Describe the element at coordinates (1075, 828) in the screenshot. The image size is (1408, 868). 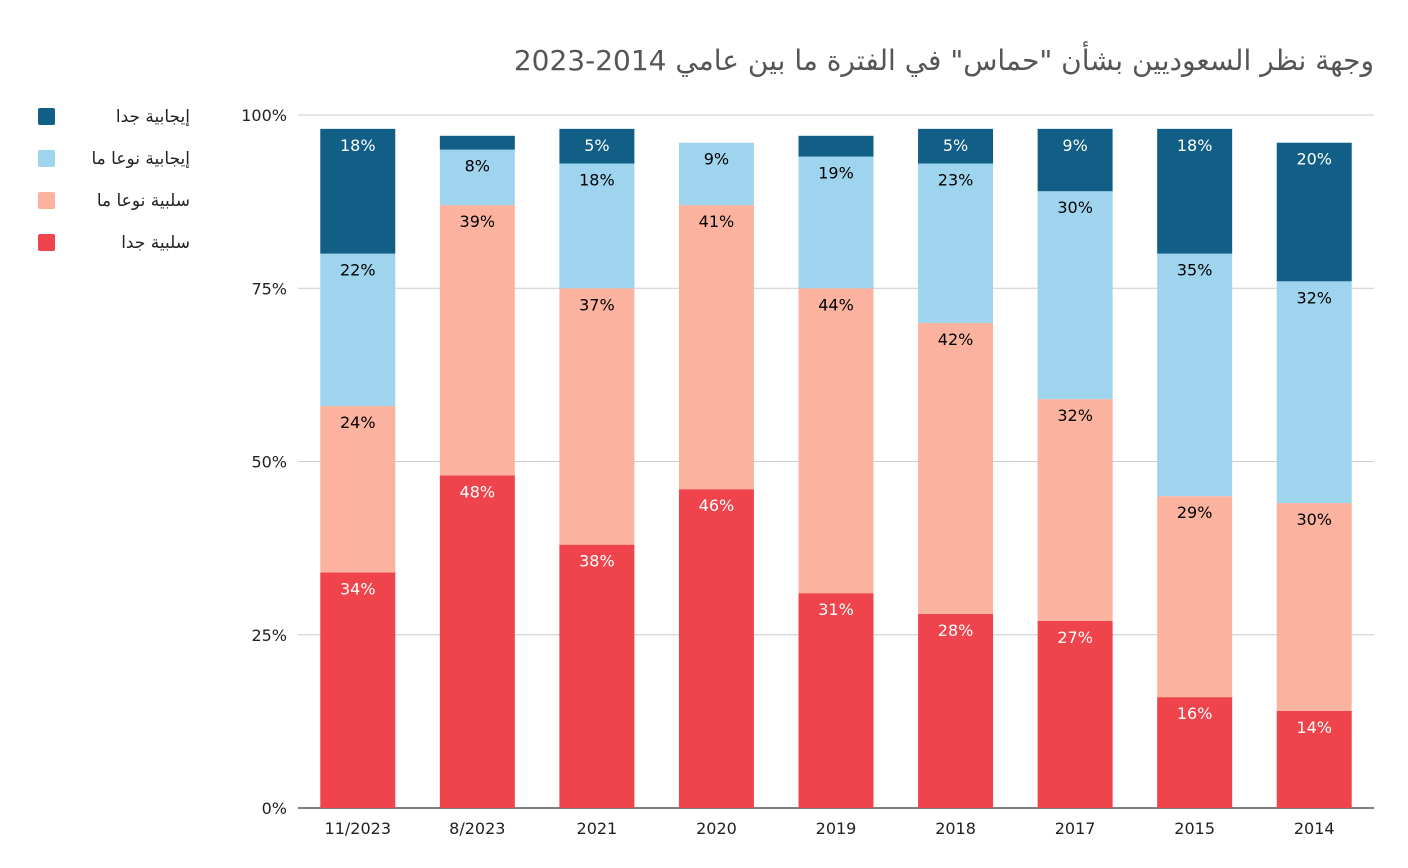
I see `x-tick-label: 2017` at that location.